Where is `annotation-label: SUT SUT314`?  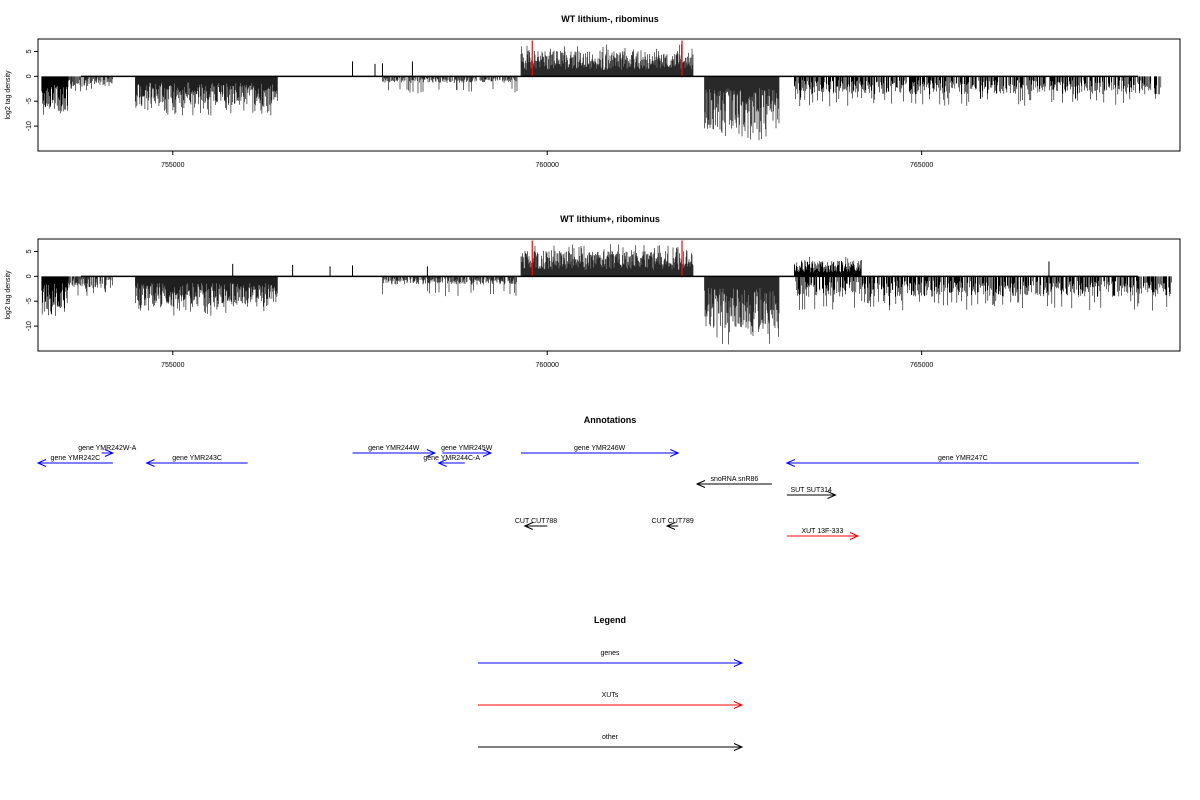 annotation-label: SUT SUT314 is located at coordinates (811, 490).